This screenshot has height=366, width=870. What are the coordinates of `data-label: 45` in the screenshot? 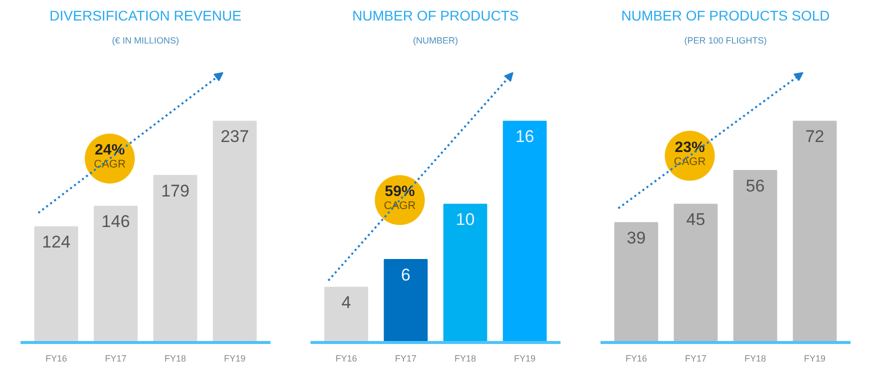 It's located at (696, 220).